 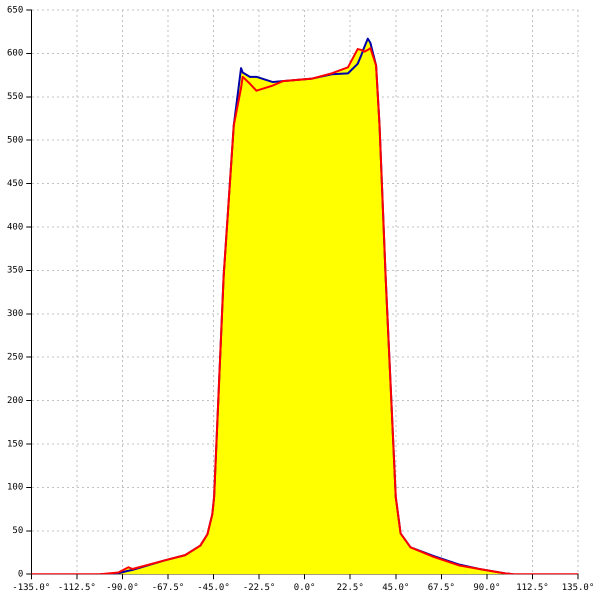 What do you see at coordinates (532, 587) in the screenshot?
I see `x-tick-label: 112.5°` at bounding box center [532, 587].